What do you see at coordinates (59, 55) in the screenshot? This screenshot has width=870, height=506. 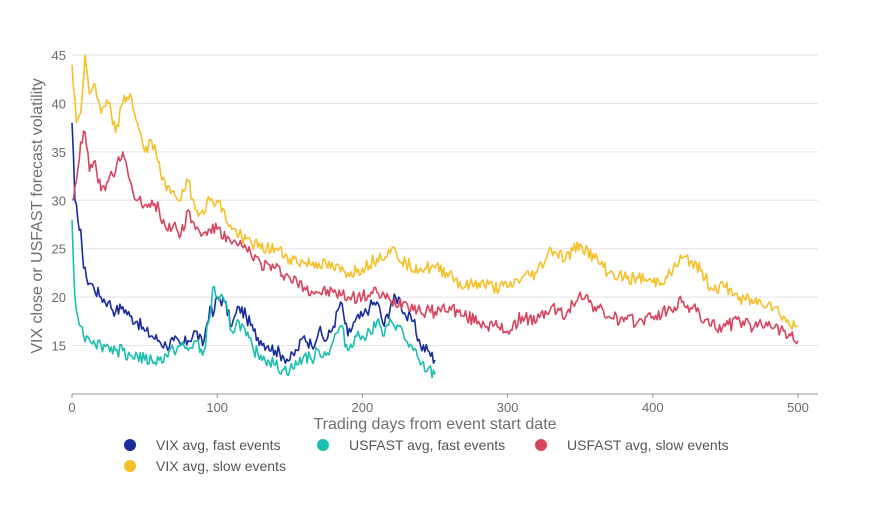 I see `y-tick-label: 45` at bounding box center [59, 55].